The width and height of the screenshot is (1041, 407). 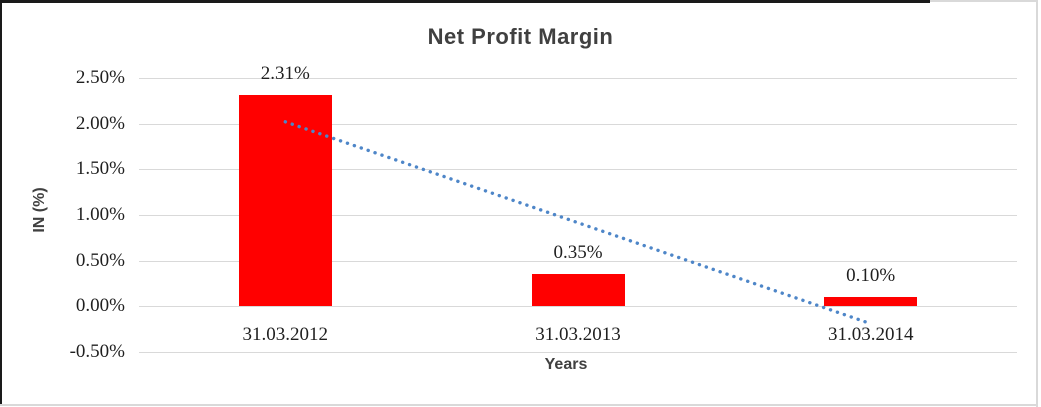 What do you see at coordinates (285, 334) in the screenshot?
I see `x-tick-label: 31.03.2012` at bounding box center [285, 334].